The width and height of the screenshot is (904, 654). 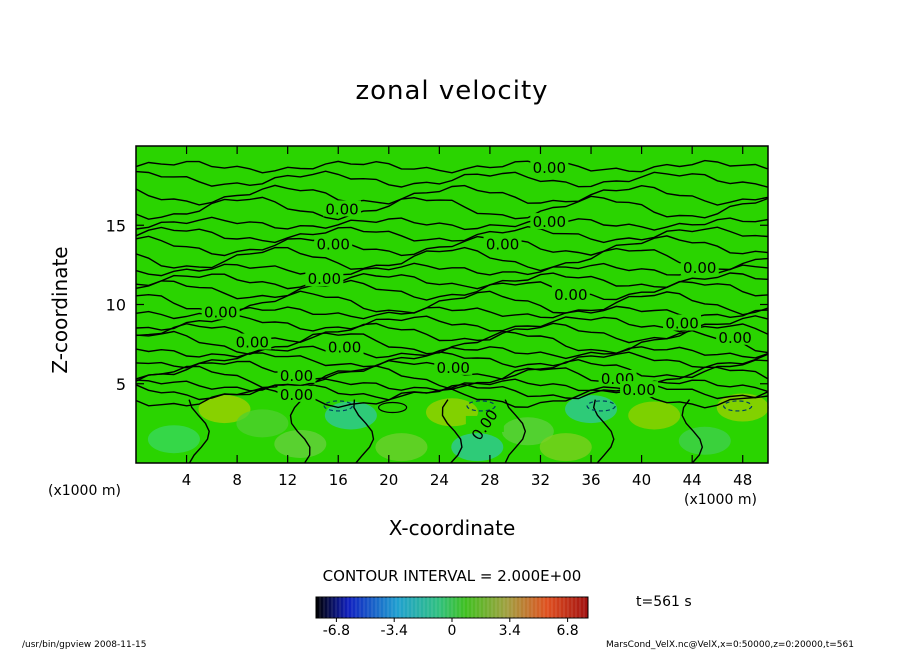 What do you see at coordinates (452, 528) in the screenshot?
I see `x-axis-label: X-coordinate` at bounding box center [452, 528].